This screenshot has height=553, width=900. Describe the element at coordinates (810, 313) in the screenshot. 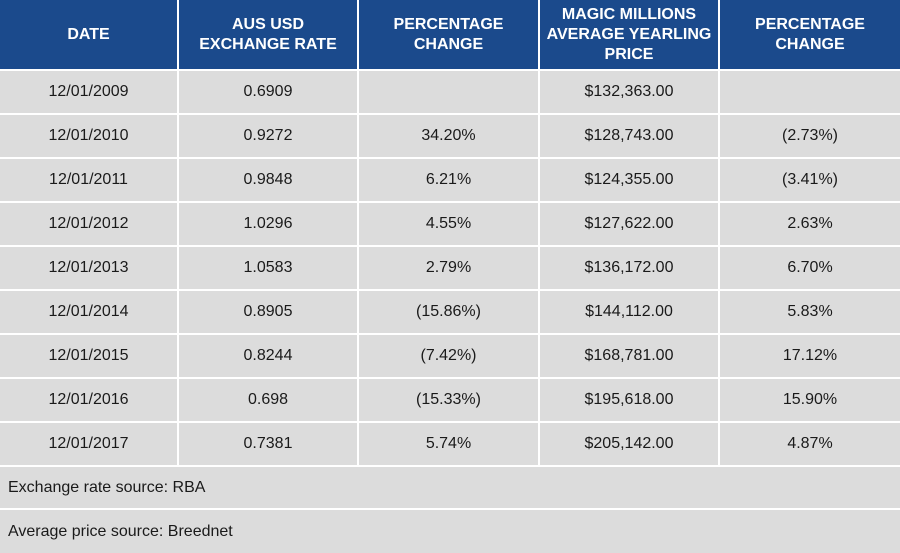

I see `cell-price-change: 5.83%` at that location.